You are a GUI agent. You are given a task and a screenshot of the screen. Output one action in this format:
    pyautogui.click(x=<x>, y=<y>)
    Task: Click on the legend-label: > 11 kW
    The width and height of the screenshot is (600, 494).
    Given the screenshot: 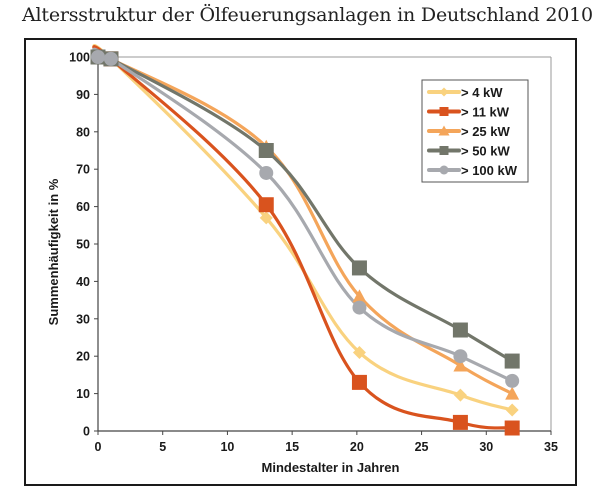 What is the action you would take?
    pyautogui.click(x=485, y=112)
    